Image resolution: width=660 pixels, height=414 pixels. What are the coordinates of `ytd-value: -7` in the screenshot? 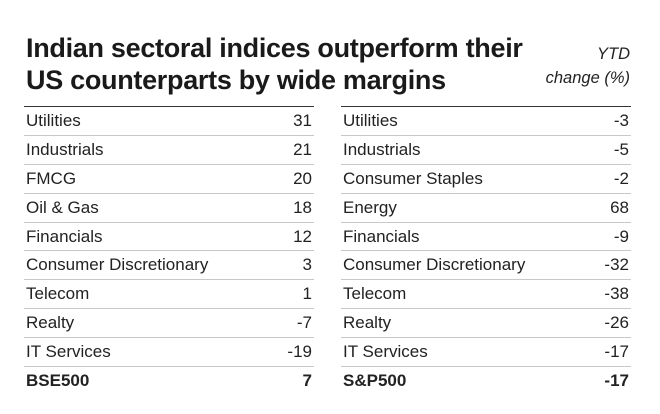 It's located at (304, 323).